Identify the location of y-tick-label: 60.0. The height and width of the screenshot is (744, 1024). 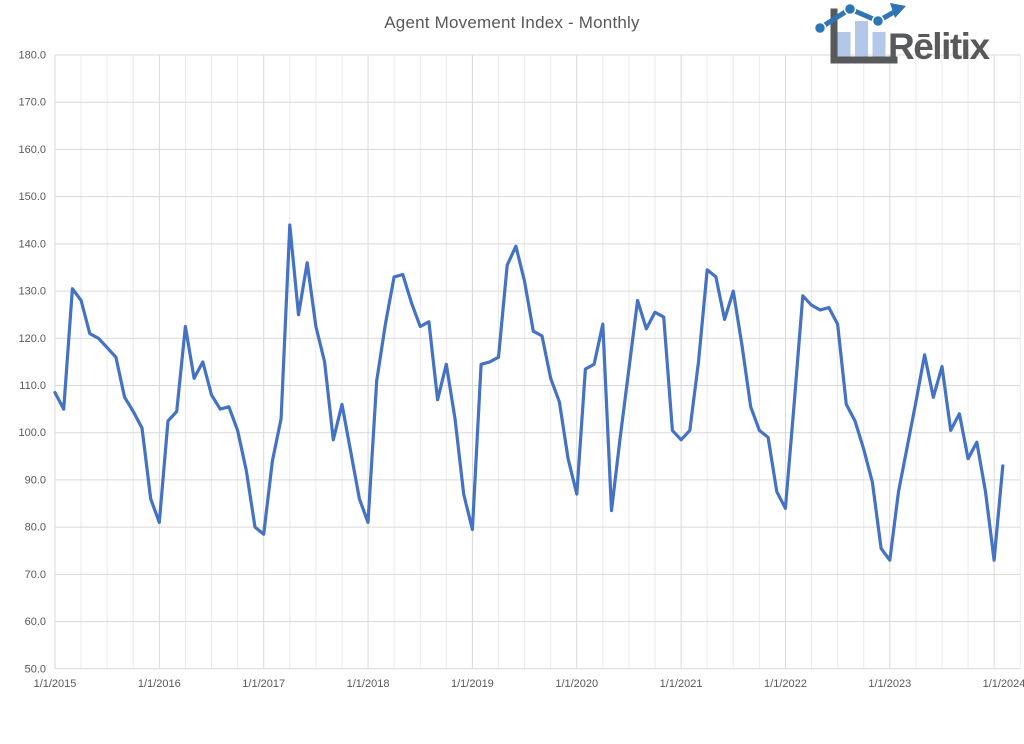
(35, 622).